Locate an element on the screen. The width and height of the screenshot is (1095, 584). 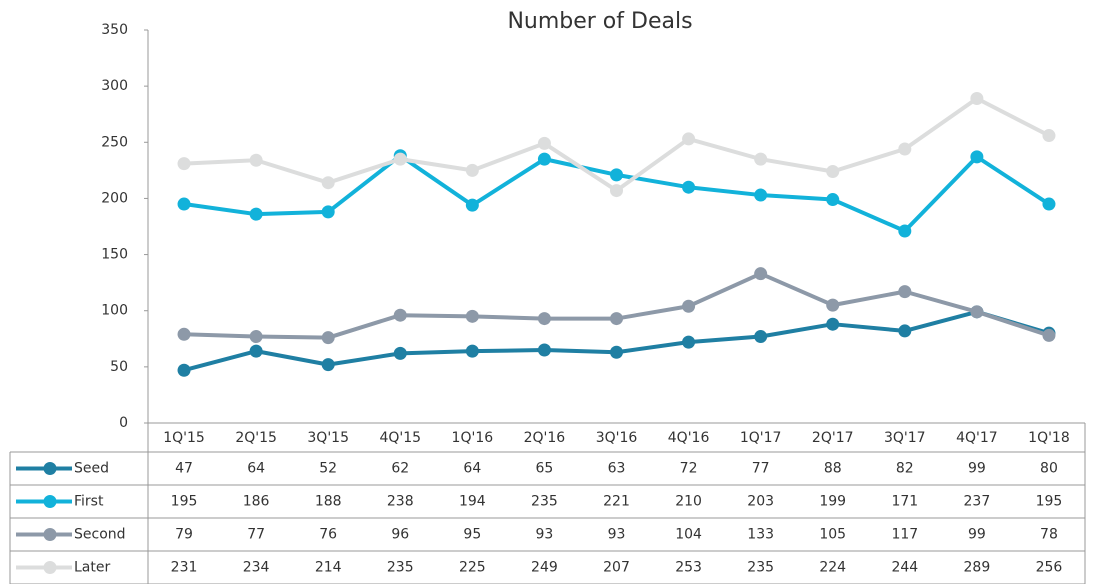
table-value: 63 is located at coordinates (617, 469).